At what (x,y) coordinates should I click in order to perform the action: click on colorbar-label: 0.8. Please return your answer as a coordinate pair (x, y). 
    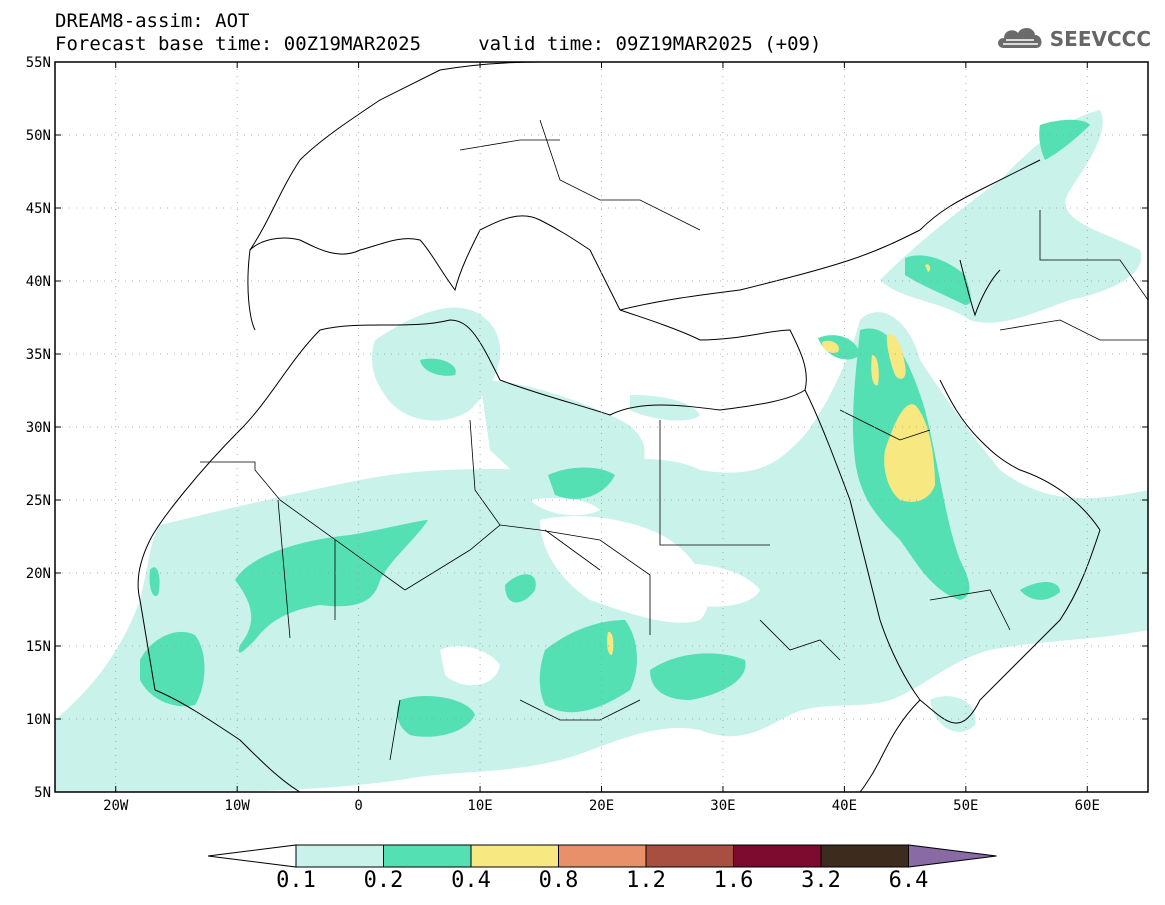
    Looking at the image, I should click on (558, 880).